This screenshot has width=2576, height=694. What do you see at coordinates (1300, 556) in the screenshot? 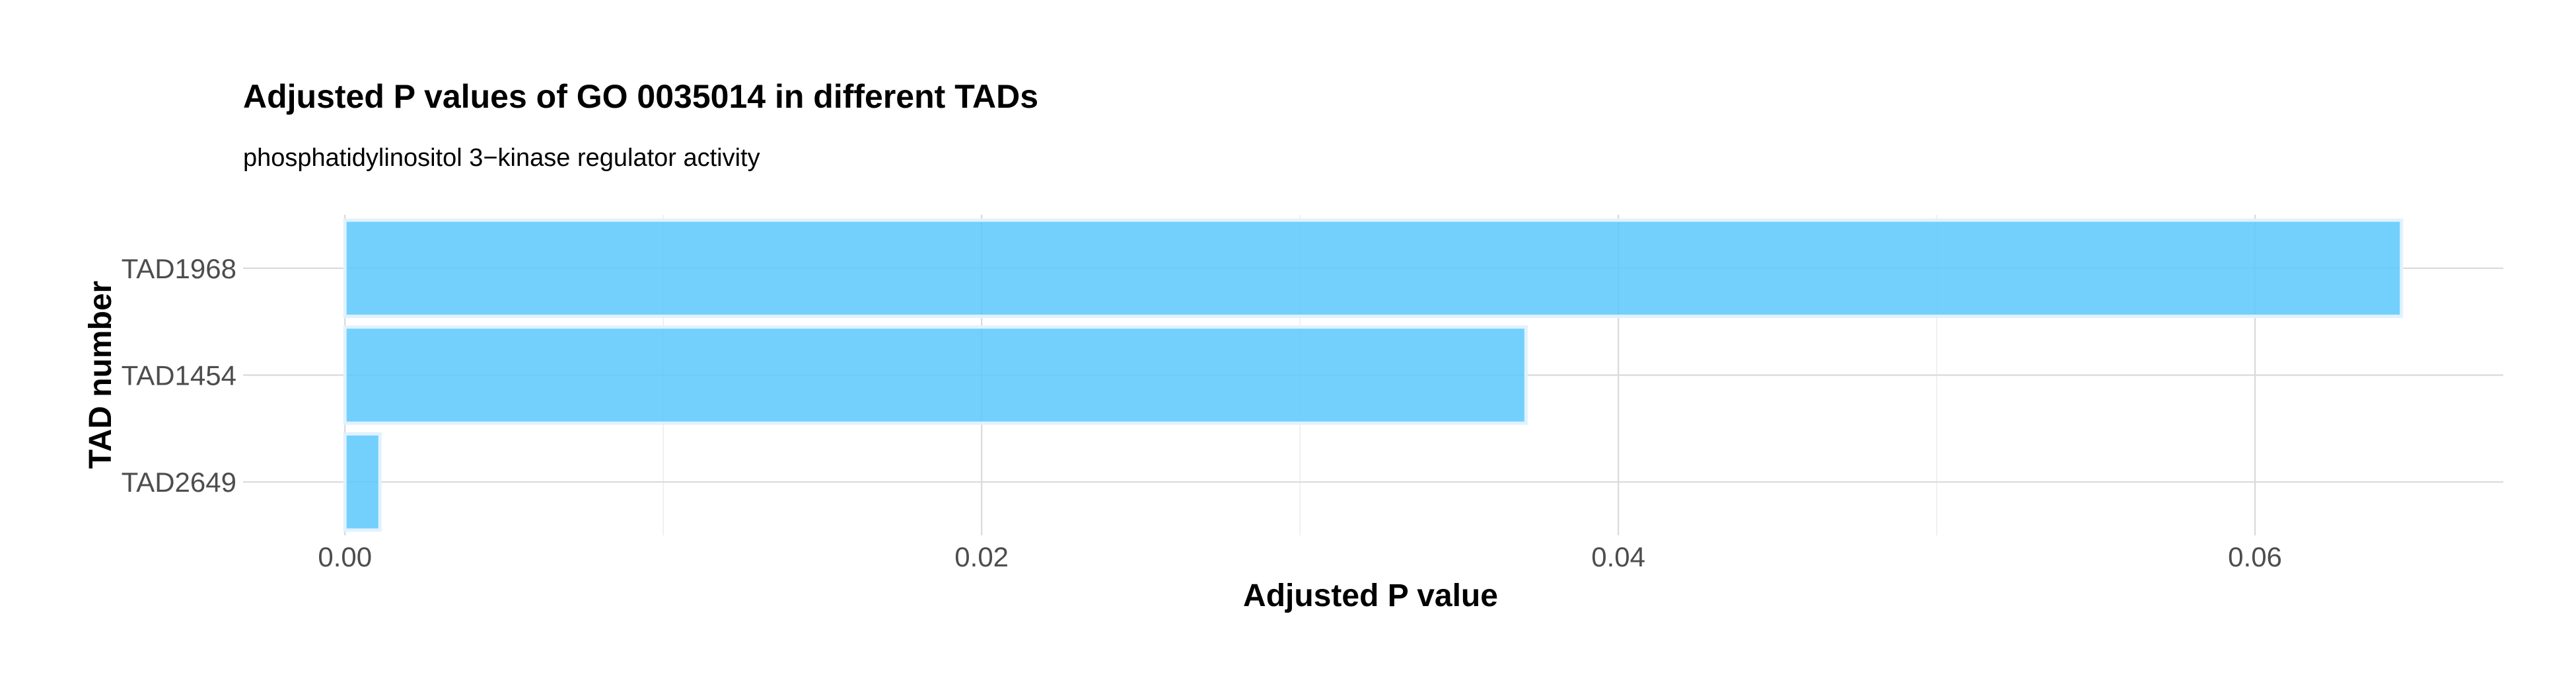
I see `x-tick-labels: 0.00 0.02 0.04 0.06` at bounding box center [1300, 556].